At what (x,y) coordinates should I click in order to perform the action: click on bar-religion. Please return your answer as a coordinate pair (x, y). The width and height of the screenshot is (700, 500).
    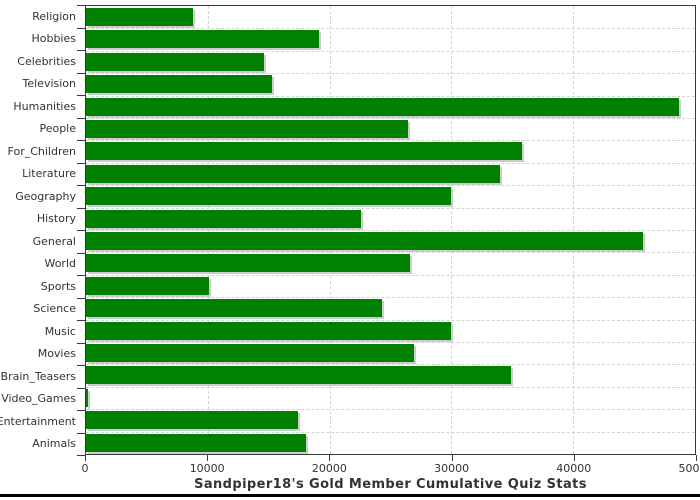
    Looking at the image, I should click on (140, 17).